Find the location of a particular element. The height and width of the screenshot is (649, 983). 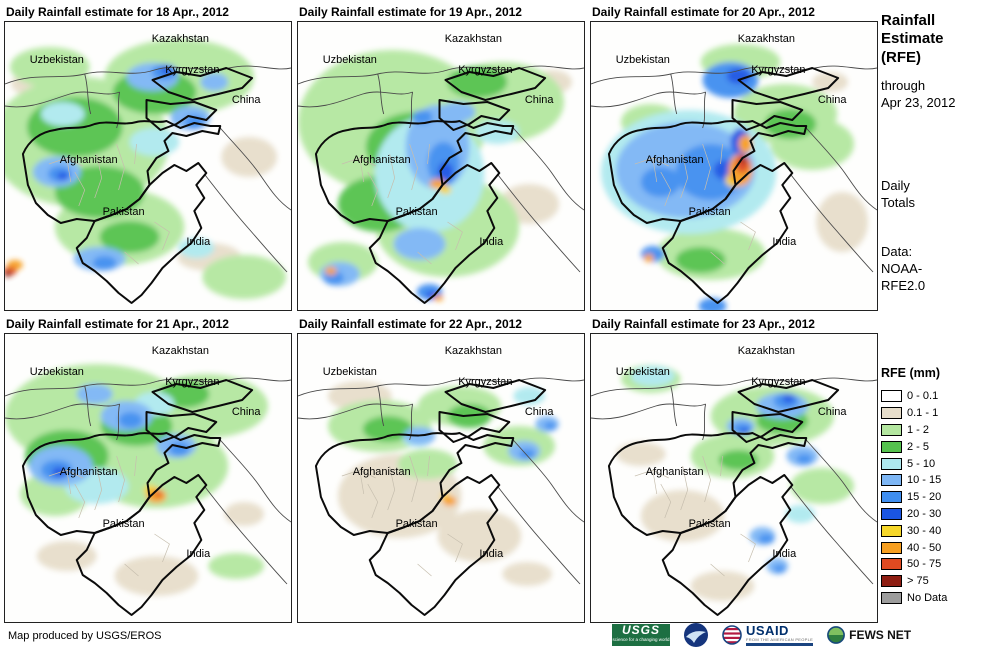

legend-item: 30 - 40 is located at coordinates (914, 530).